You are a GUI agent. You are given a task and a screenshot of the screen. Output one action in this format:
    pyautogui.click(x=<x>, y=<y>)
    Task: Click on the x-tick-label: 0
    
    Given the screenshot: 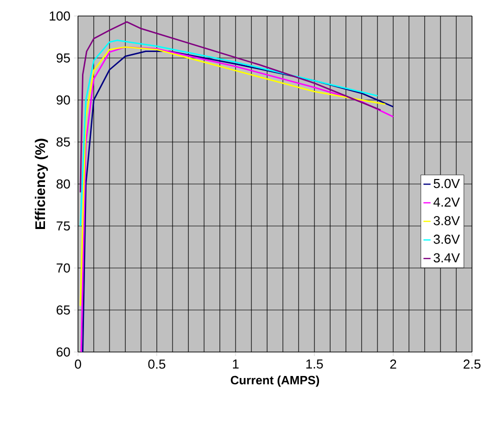 What is the action you would take?
    pyautogui.click(x=78, y=364)
    